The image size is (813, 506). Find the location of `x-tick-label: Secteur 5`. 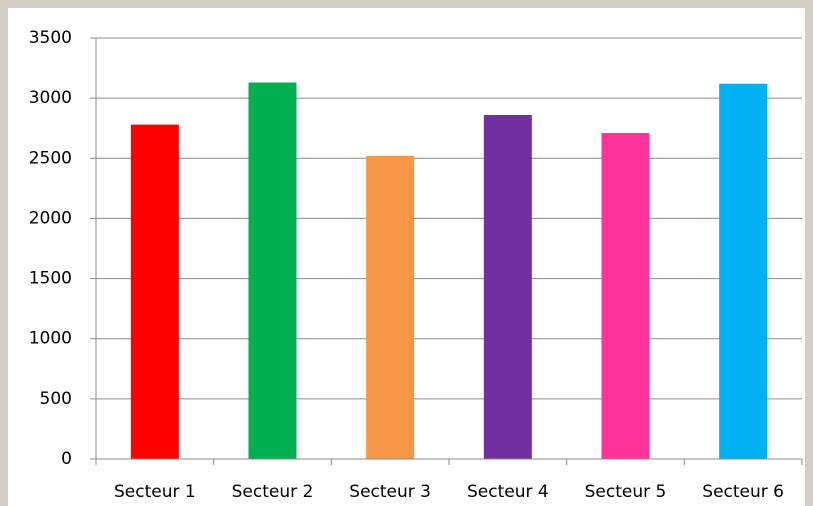

x-tick-label: Secteur 5 is located at coordinates (626, 492).